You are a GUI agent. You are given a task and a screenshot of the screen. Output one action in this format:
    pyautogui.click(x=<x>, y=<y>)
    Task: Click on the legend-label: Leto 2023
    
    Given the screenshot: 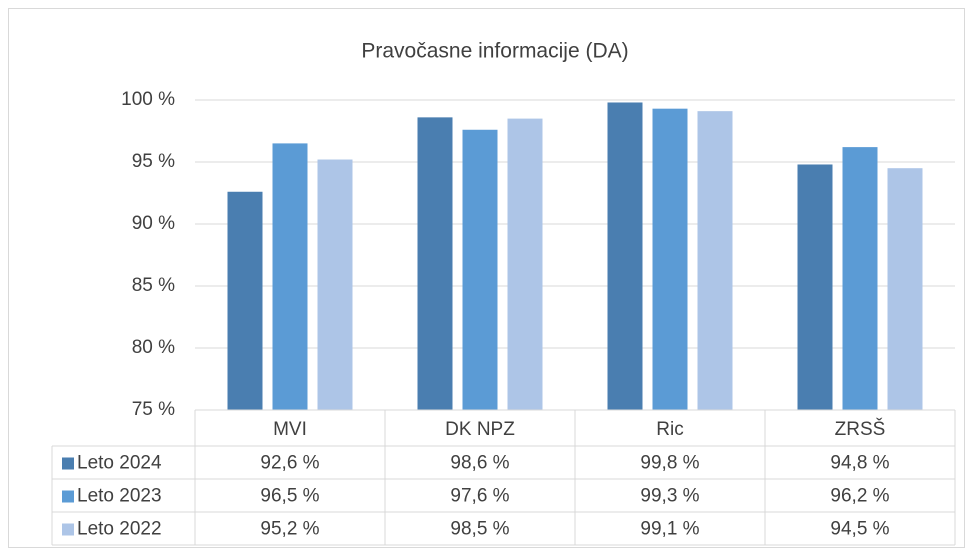 What is the action you would take?
    pyautogui.click(x=119, y=496)
    